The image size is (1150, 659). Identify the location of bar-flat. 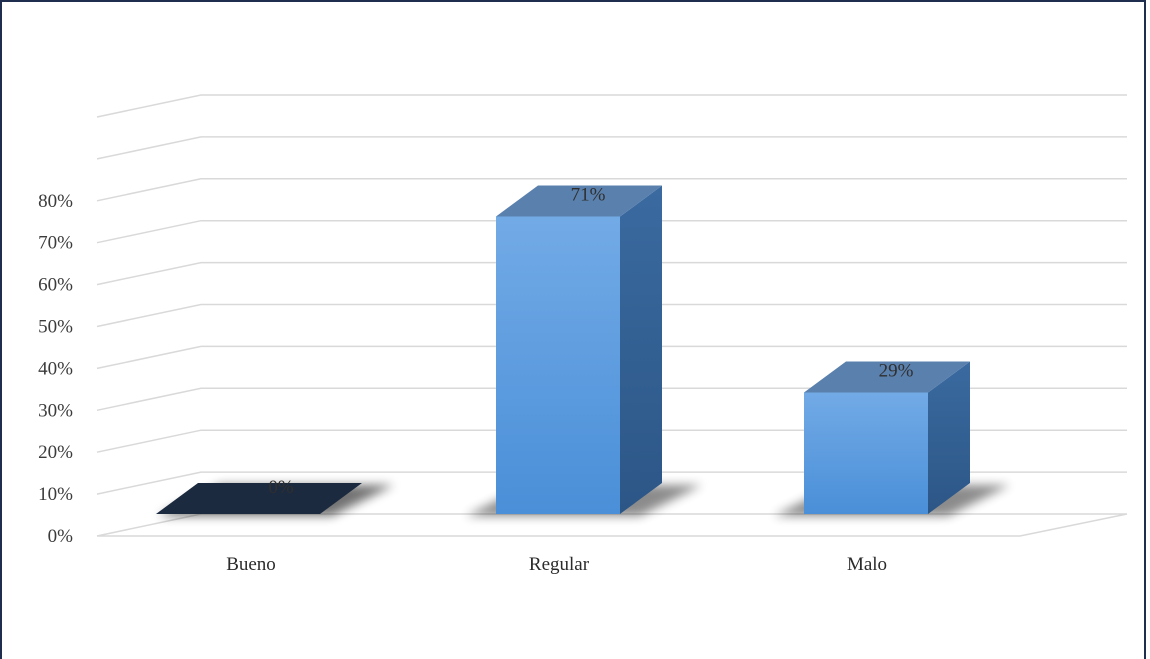
(259, 498).